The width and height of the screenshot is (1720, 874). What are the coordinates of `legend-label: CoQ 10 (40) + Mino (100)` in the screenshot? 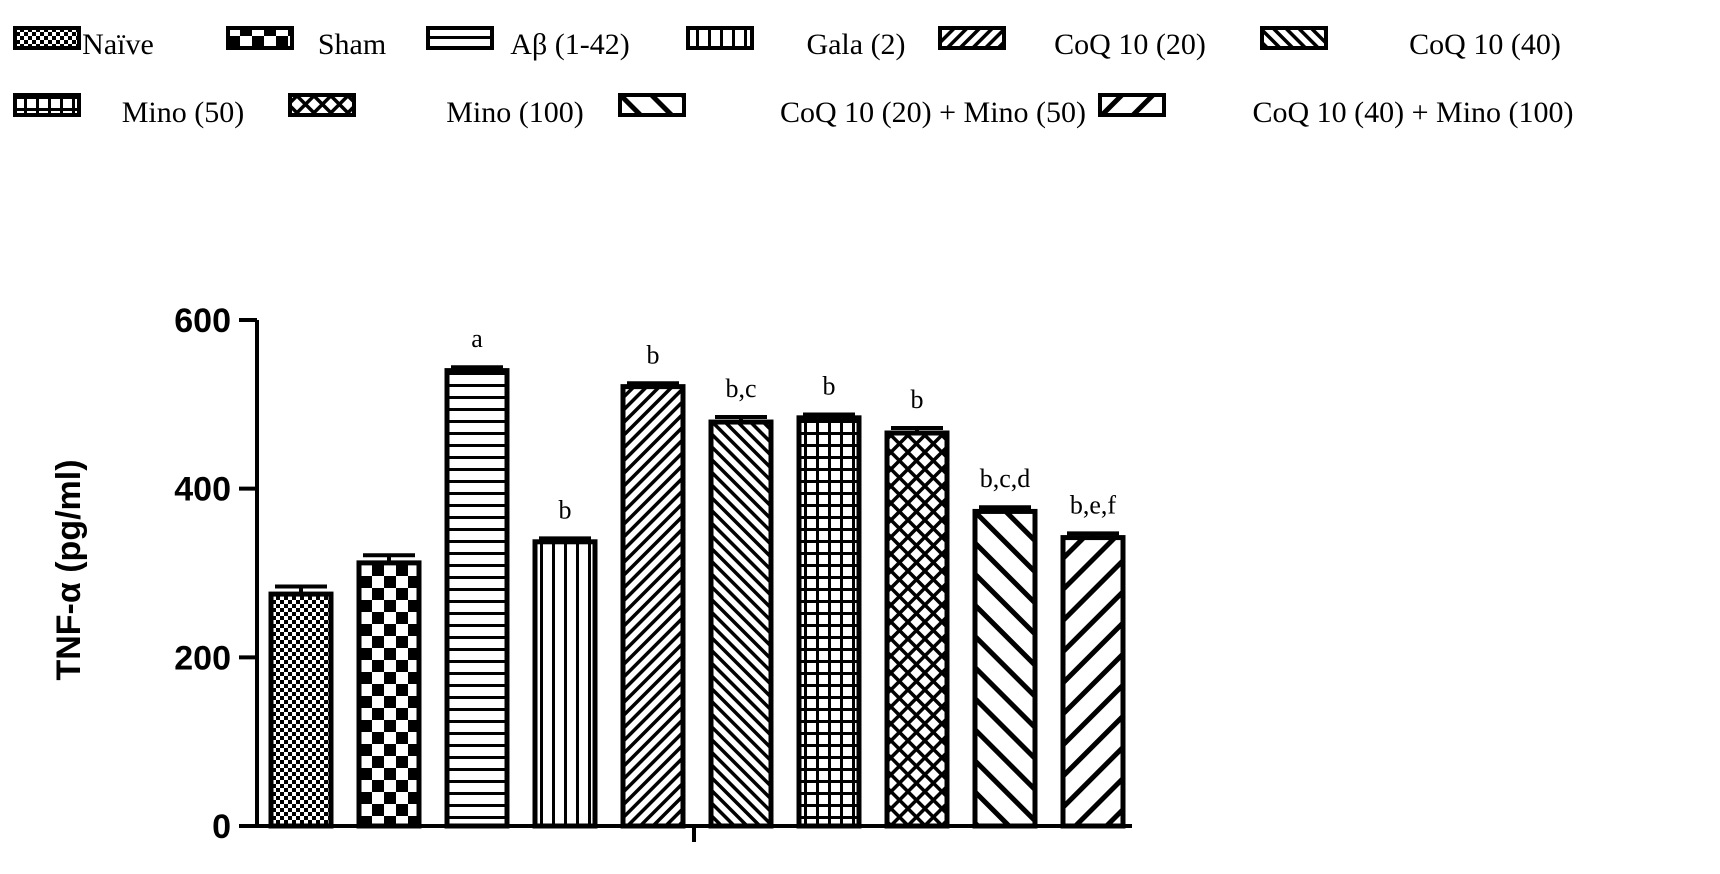 It's located at (1412, 112).